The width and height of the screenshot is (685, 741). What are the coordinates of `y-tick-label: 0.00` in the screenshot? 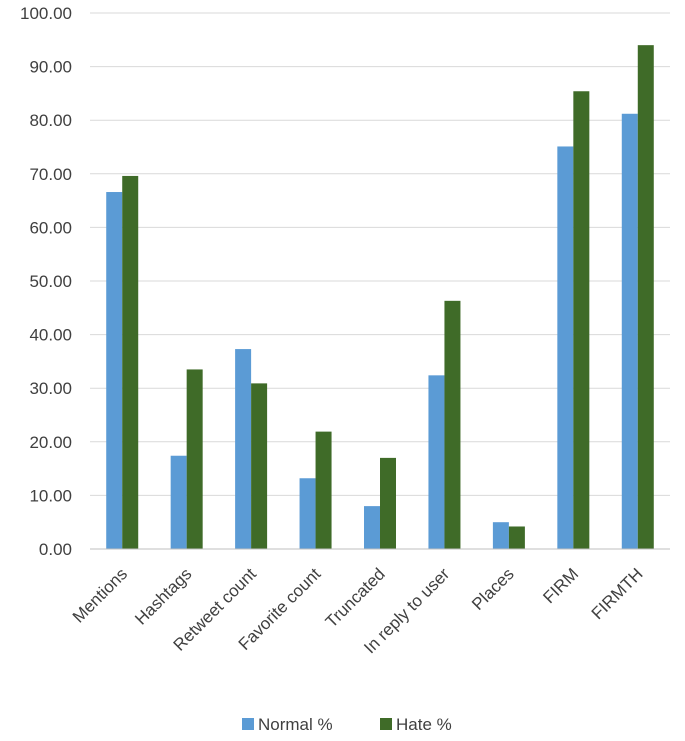 It's located at (55, 549).